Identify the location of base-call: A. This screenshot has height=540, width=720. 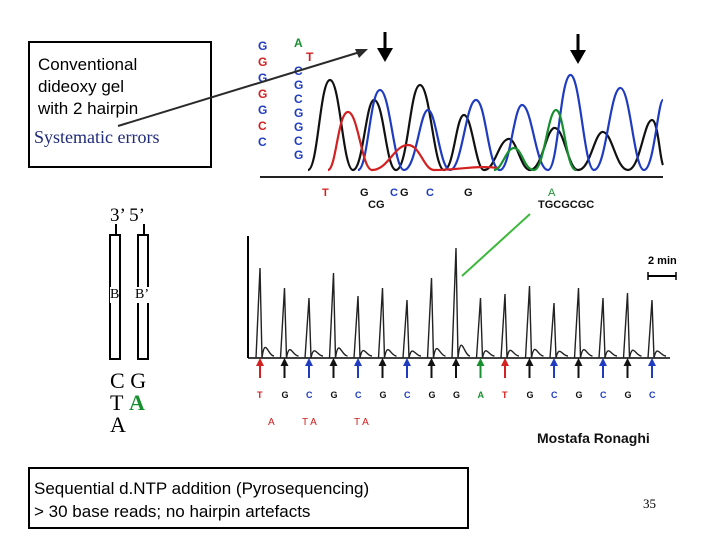
(552, 193).